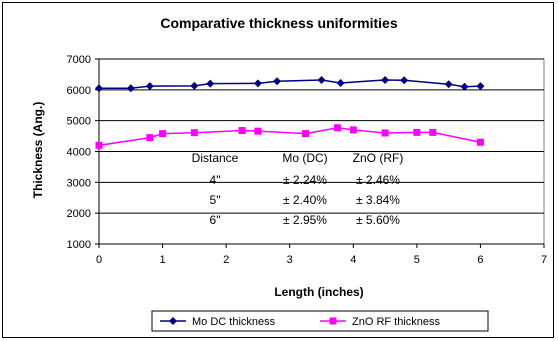 The width and height of the screenshot is (558, 341). Describe the element at coordinates (480, 260) in the screenshot. I see `x-tick-label-6: 6` at that location.